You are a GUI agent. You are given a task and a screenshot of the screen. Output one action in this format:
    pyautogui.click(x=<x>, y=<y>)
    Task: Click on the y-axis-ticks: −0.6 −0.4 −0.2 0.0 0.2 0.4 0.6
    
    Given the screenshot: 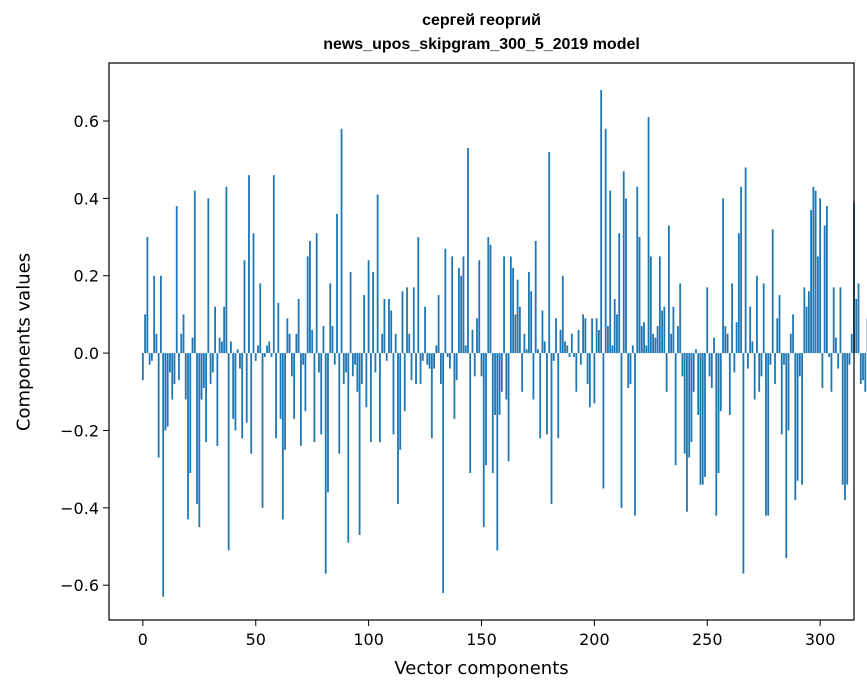 What is the action you would take?
    pyautogui.click(x=84, y=353)
    